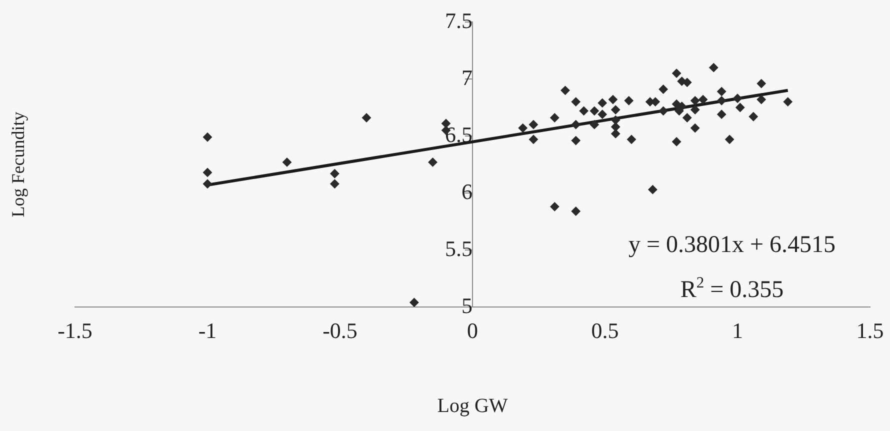  Describe the element at coordinates (870, 330) in the screenshot. I see `x-tick-label: 1.5` at that location.